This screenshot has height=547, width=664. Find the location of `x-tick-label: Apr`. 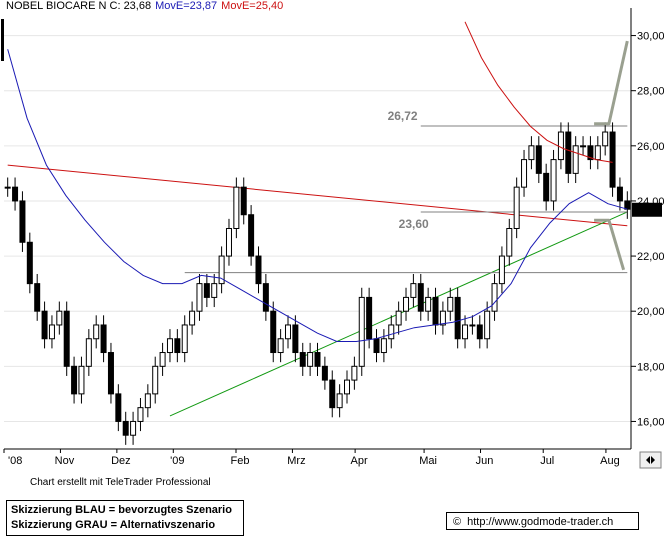

x-tick-label: Apr is located at coordinates (359, 461).